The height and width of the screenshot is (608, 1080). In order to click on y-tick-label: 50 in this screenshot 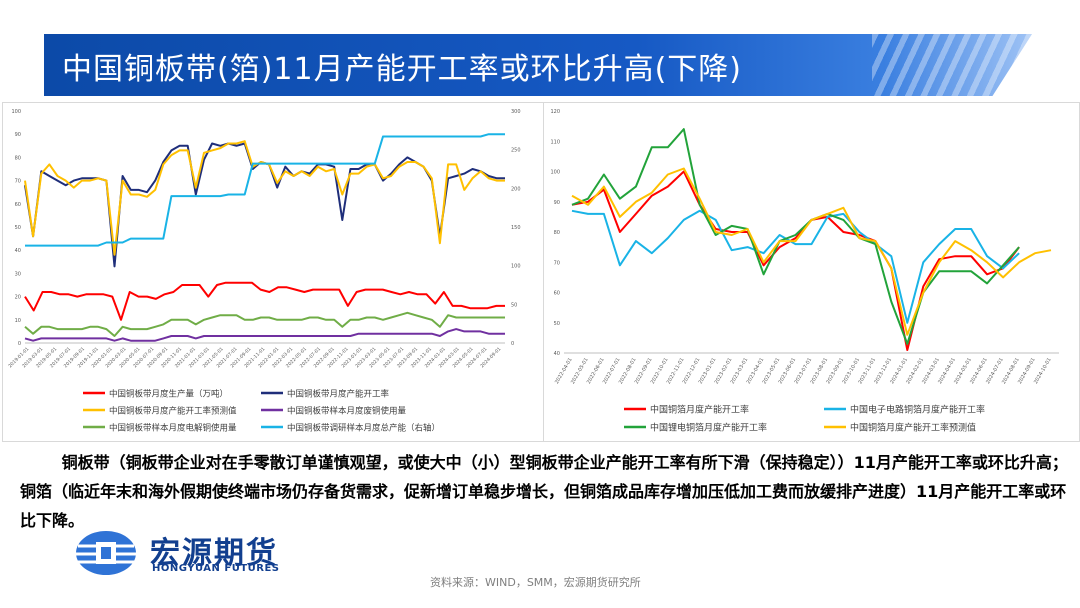, I will do `click(557, 324)`.